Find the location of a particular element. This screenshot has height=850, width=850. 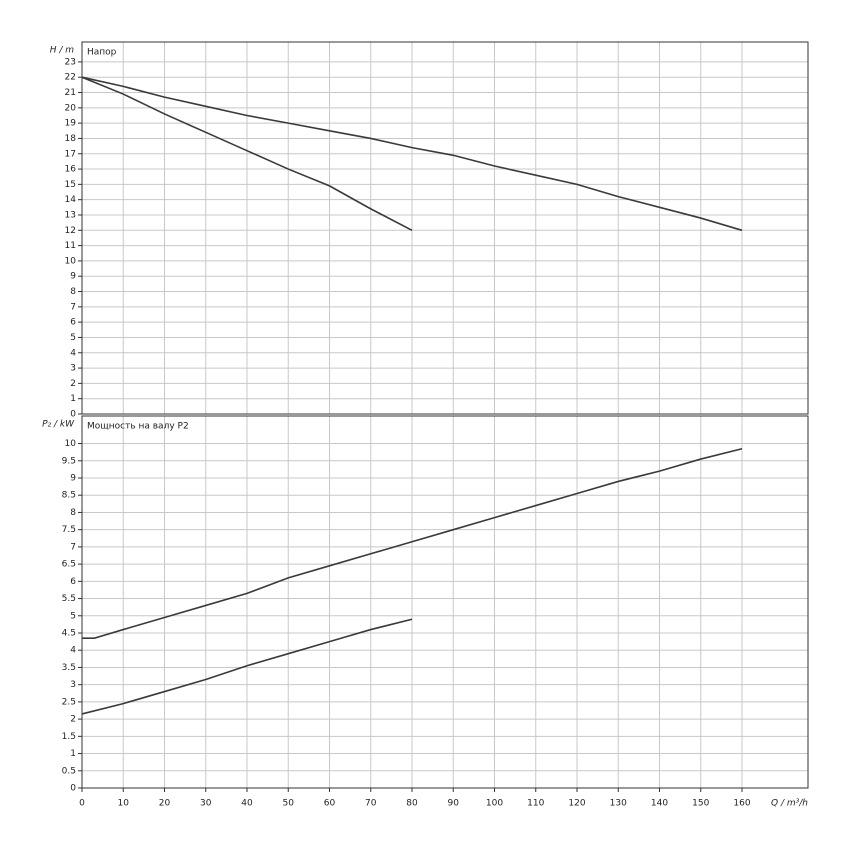

chart-title: Напор is located at coordinates (102, 53).